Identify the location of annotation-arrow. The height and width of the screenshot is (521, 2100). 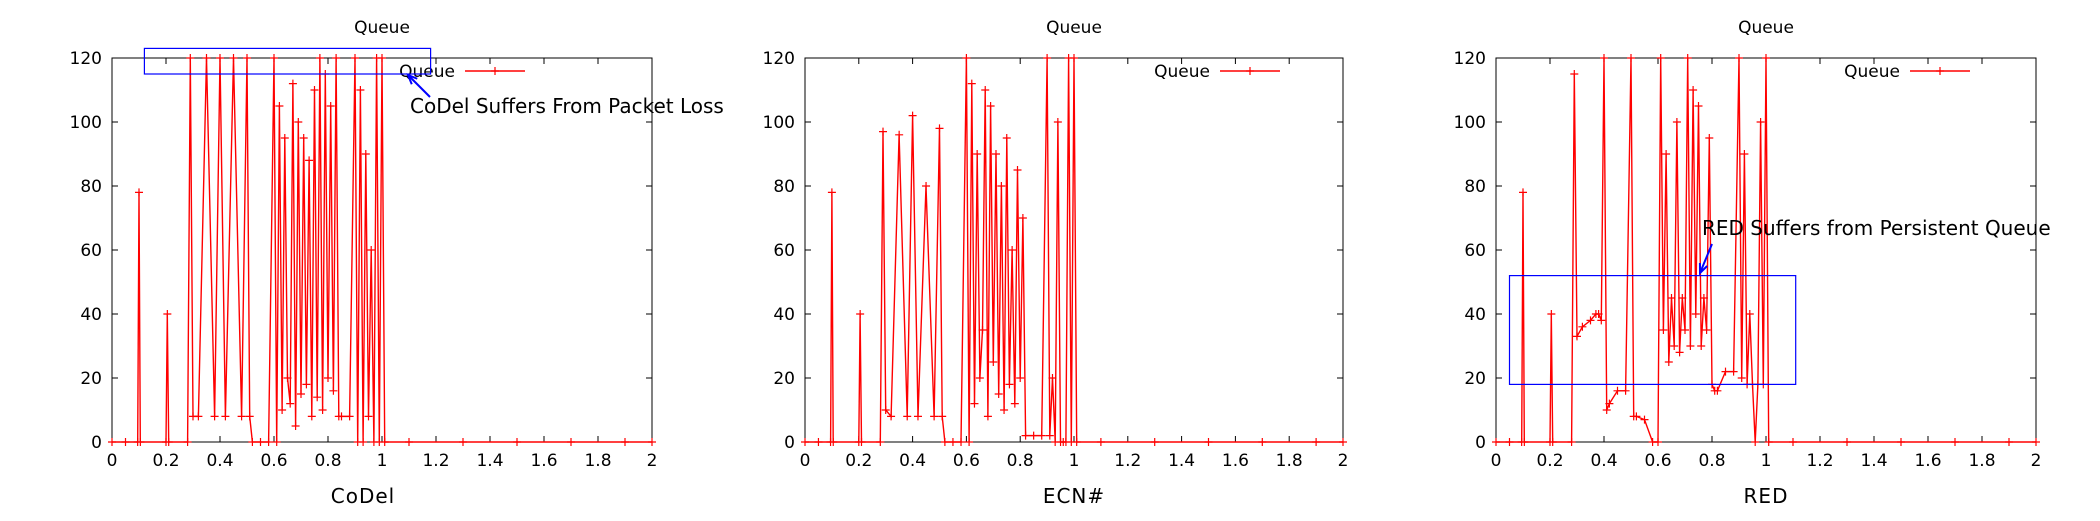
(419, 86).